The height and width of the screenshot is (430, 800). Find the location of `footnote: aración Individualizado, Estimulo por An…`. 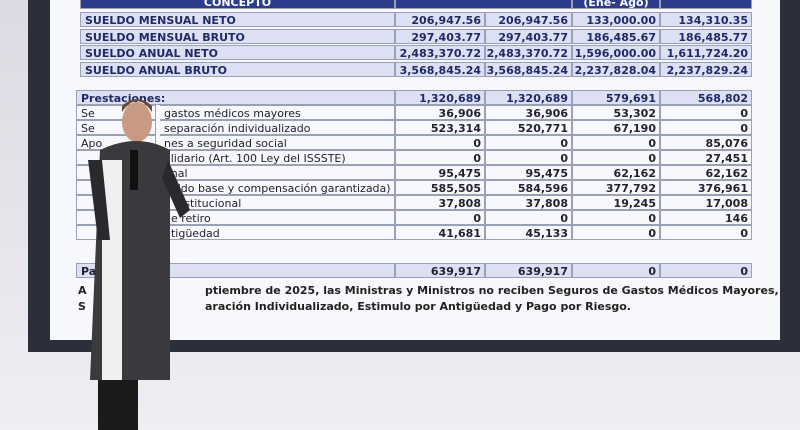

footnote: aración Individualizado, Estimulo por An… is located at coordinates (418, 306).